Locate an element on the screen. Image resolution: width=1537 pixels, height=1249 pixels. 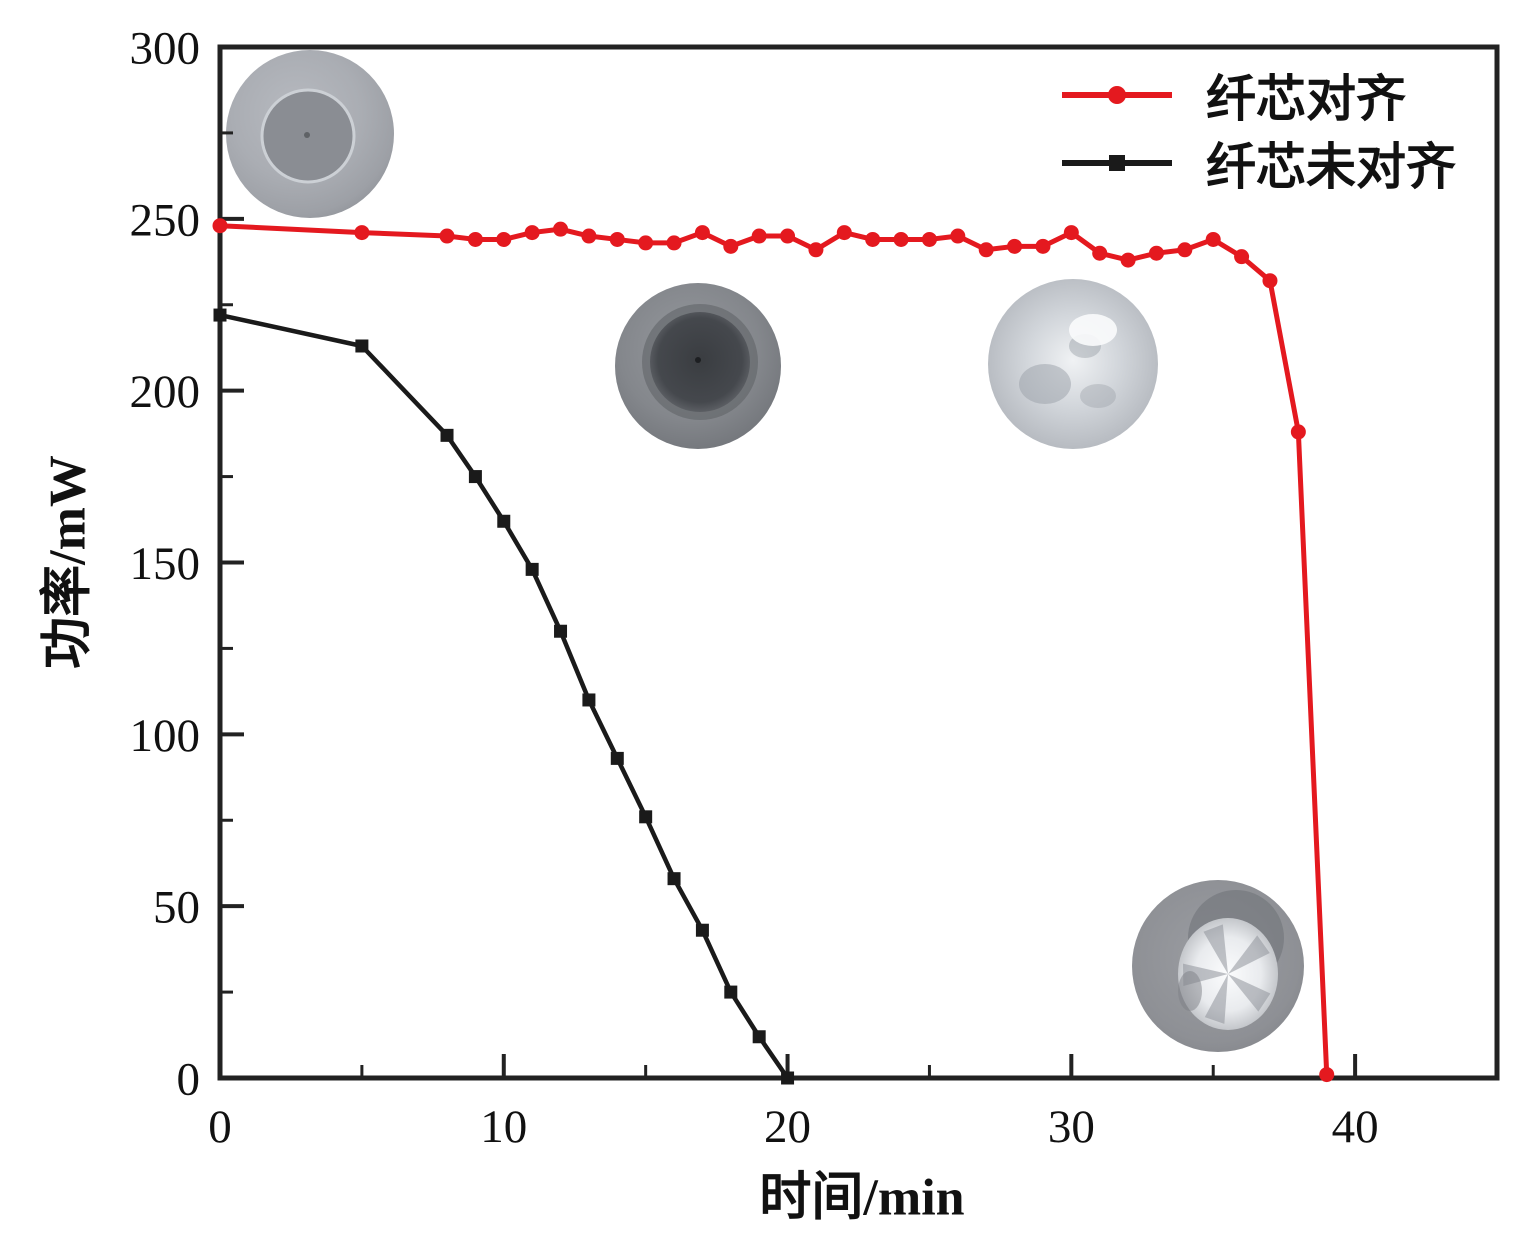
y-tick-label: 250 is located at coordinates (165, 220).